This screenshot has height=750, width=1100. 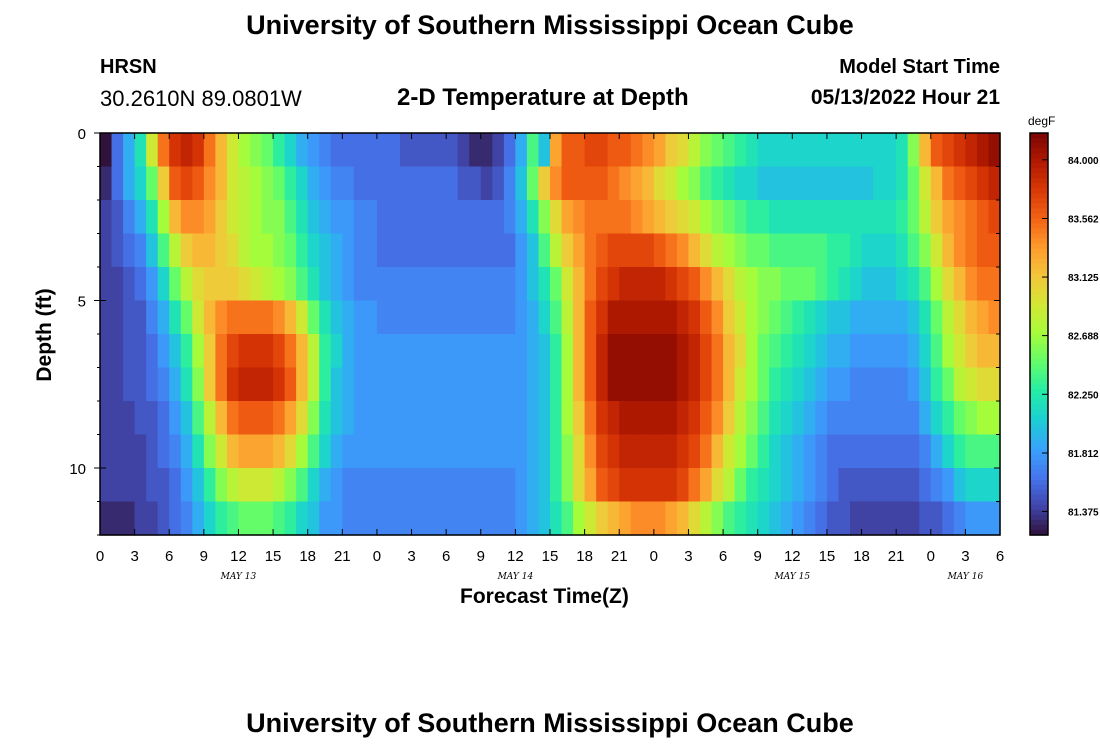 What do you see at coordinates (515, 577) in the screenshot?
I see `x-date-label: MAY 14` at bounding box center [515, 577].